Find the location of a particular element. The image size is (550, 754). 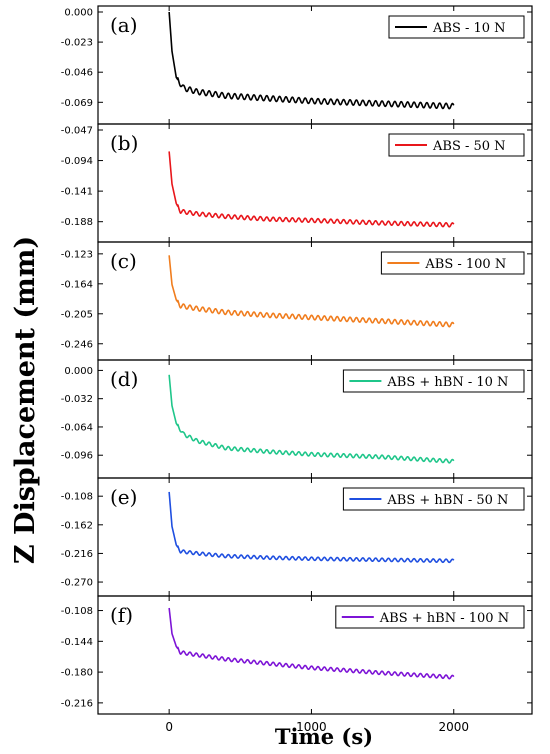

legend-label: ABS - 100 N is located at coordinates (465, 264).